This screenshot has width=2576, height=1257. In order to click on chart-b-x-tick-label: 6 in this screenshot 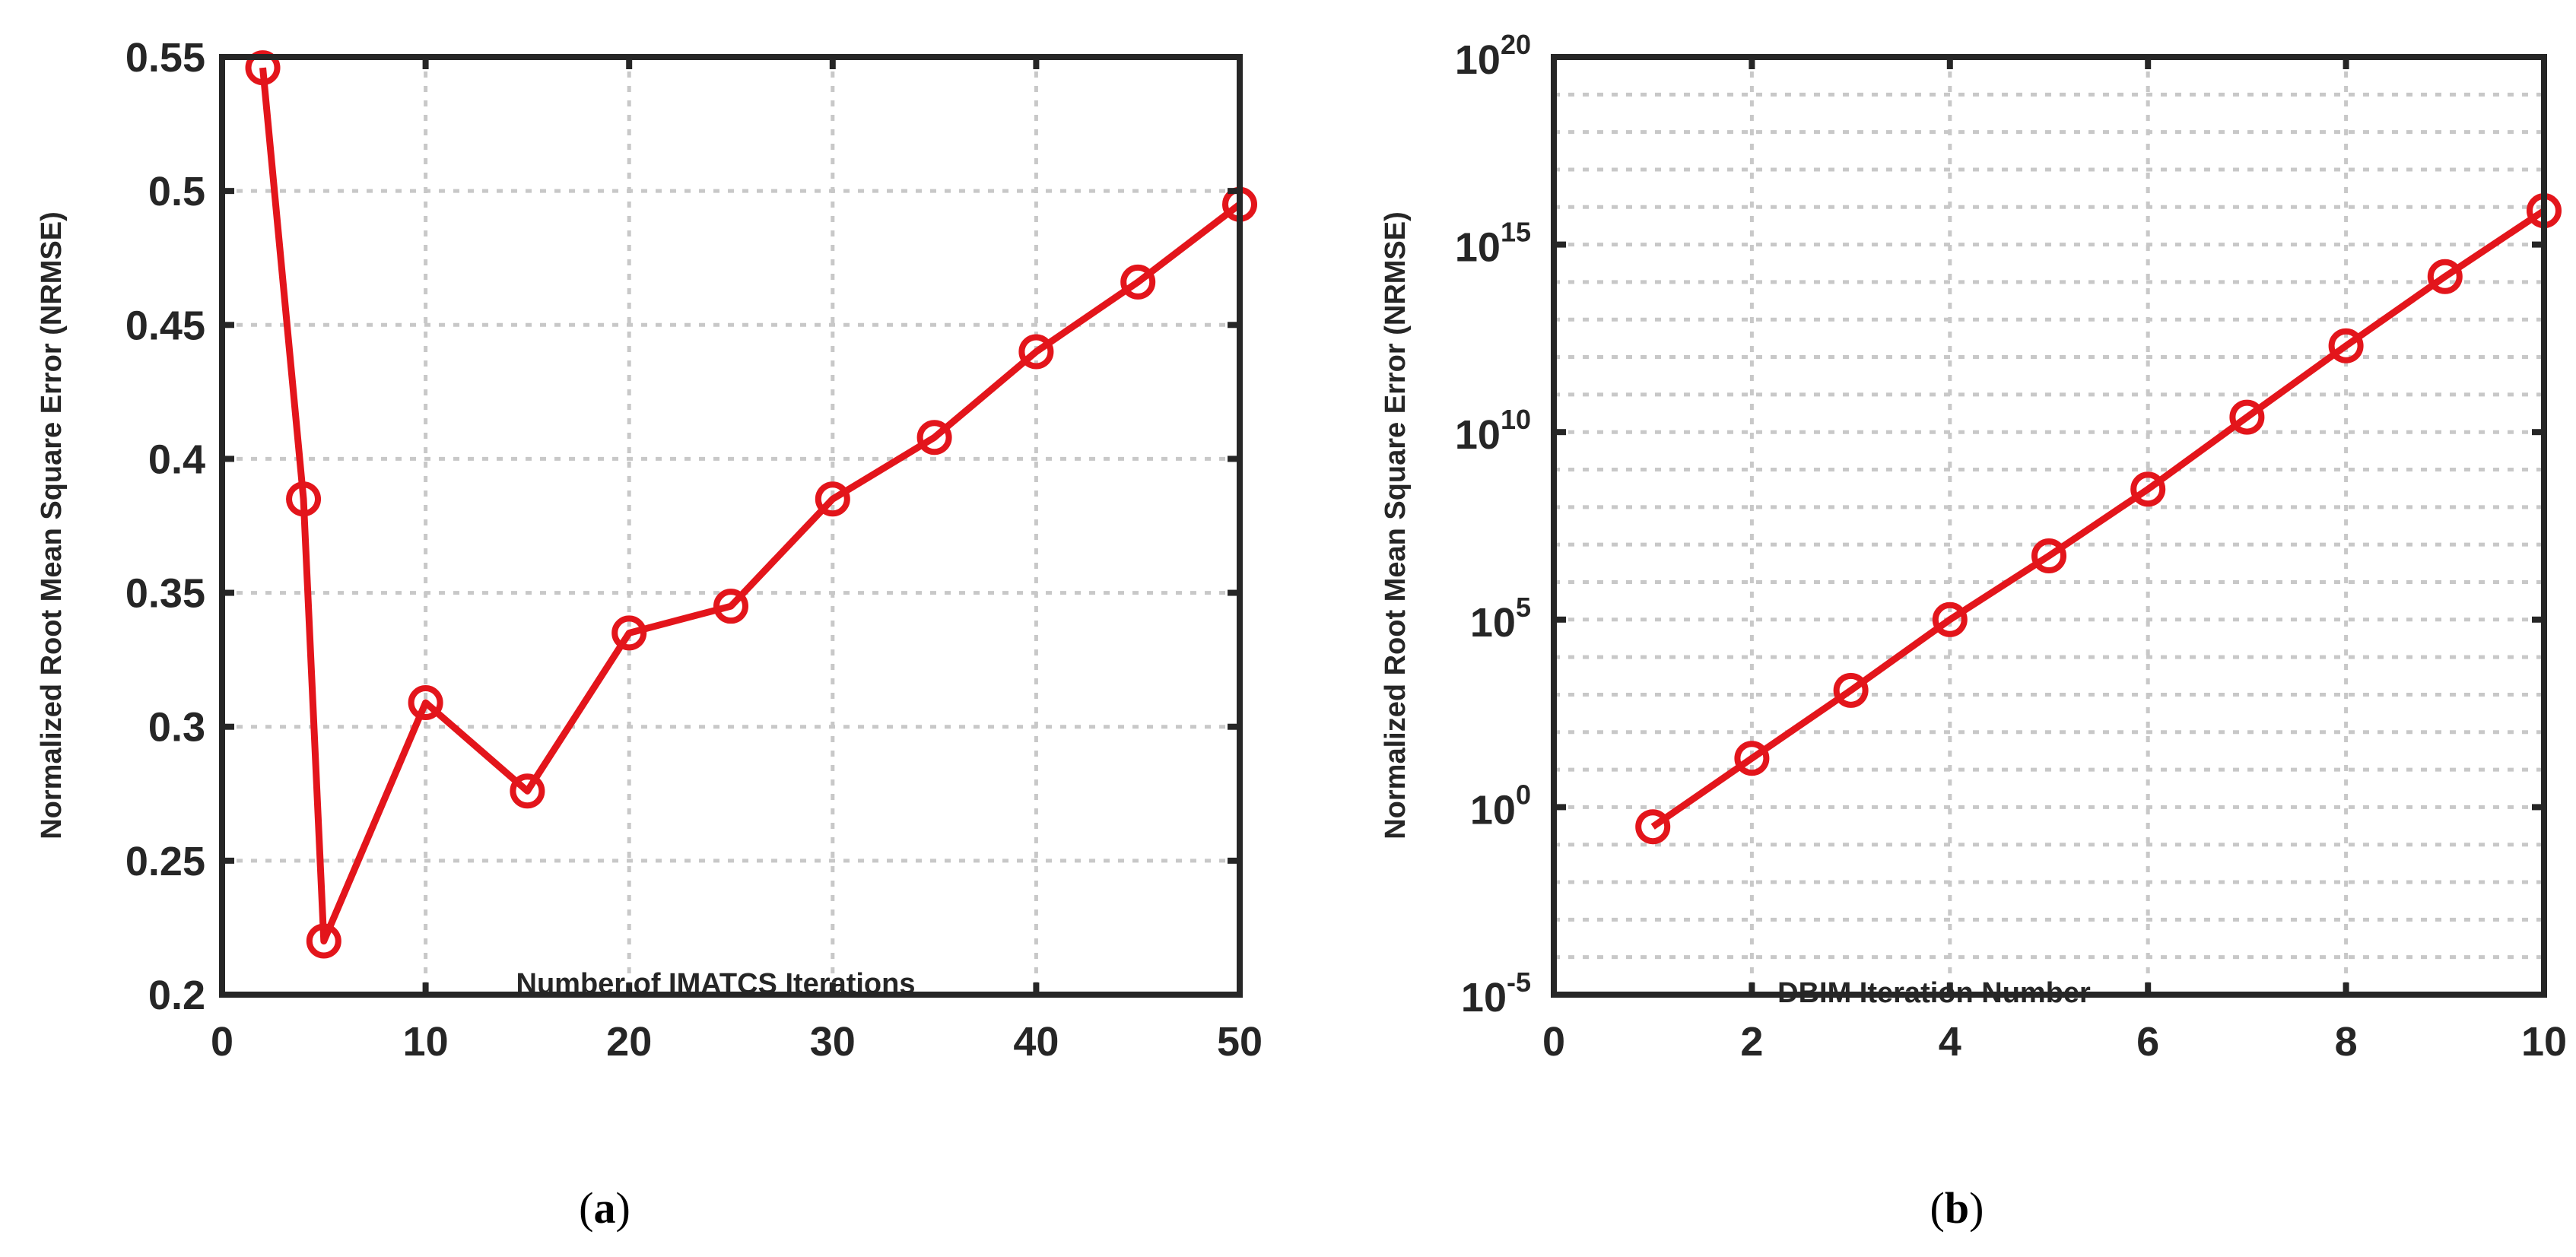, I will do `click(2147, 1042)`.